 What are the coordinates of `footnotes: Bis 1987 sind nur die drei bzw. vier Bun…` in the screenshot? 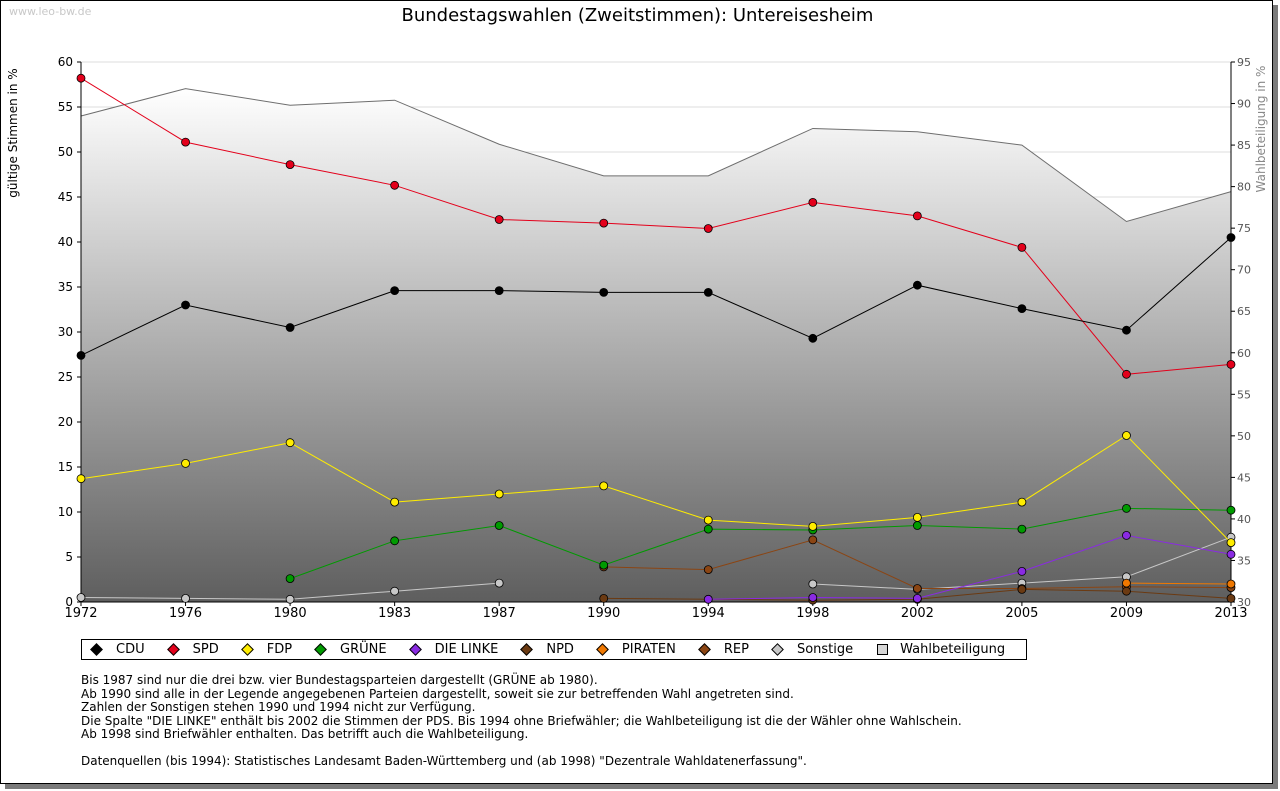 It's located at (521, 721).